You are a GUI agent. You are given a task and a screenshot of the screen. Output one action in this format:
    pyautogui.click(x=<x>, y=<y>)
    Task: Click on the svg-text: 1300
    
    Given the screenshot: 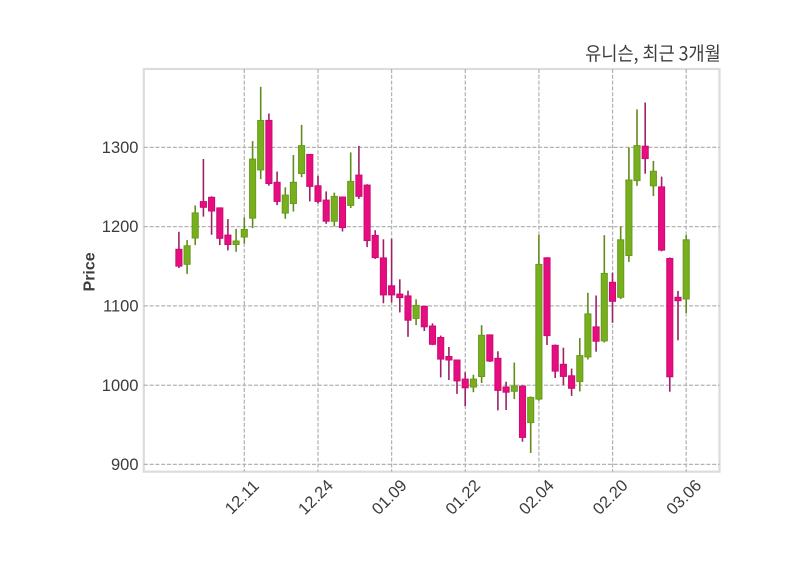 What is the action you would take?
    pyautogui.click(x=120, y=148)
    